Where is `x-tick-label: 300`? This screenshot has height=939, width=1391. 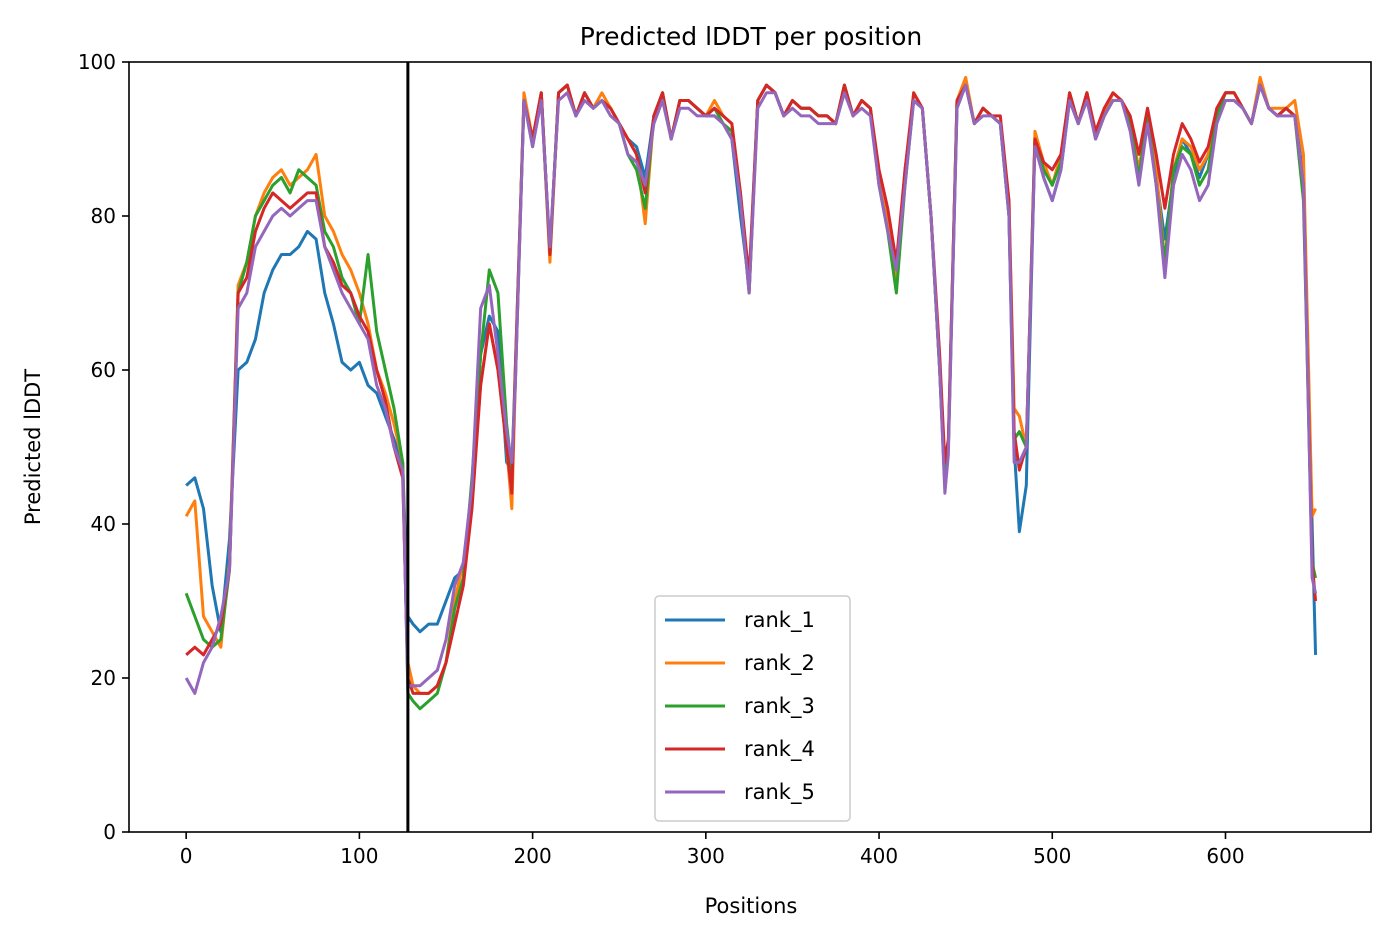
x-tick-label: 300 is located at coordinates (706, 856).